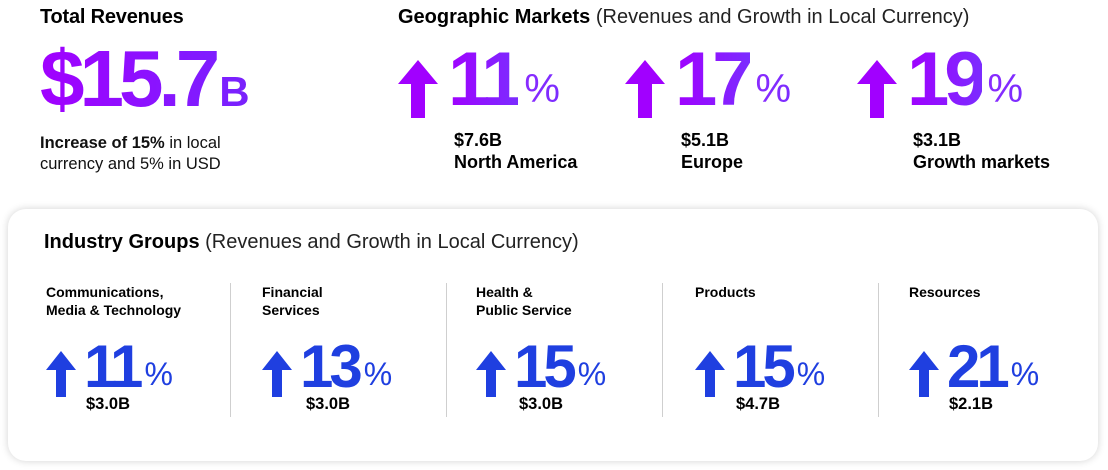 The height and width of the screenshot is (470, 1108). What do you see at coordinates (389, 242) in the screenshot?
I see `ind-title-sub: (Revenues and Growth in Local Currency)` at bounding box center [389, 242].